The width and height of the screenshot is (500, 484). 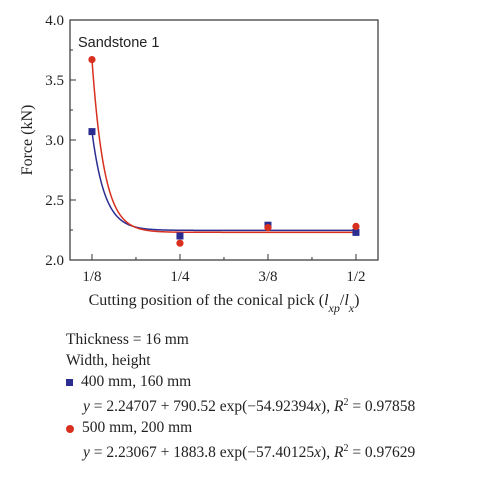 What do you see at coordinates (54, 201) in the screenshot?
I see `y-tick-label: 2.5` at bounding box center [54, 201].